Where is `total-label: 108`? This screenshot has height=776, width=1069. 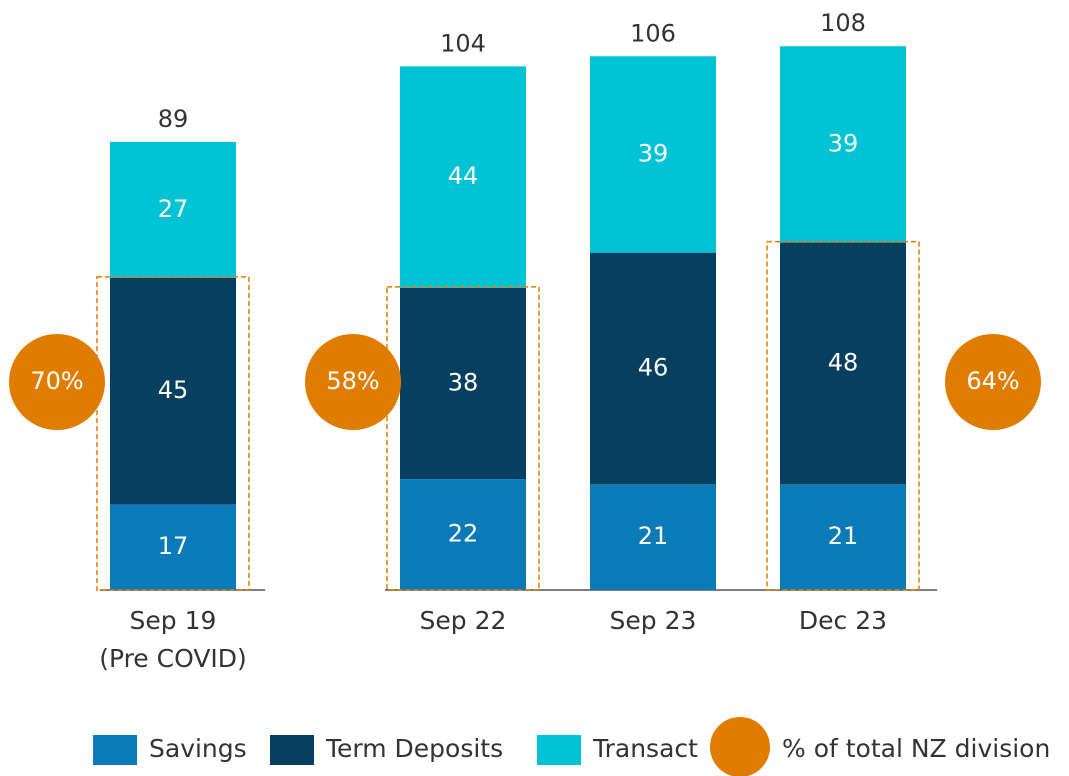 total-label: 108 is located at coordinates (843, 23).